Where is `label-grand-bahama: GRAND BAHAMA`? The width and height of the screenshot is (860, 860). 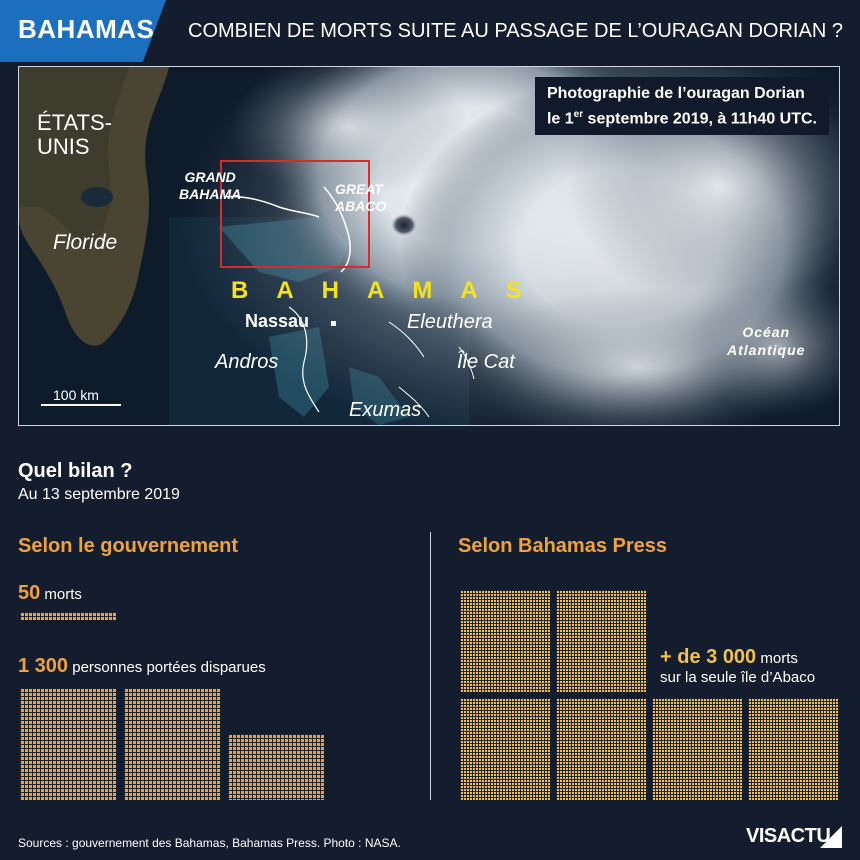 label-grand-bahama: GRAND BAHAMA is located at coordinates (210, 185).